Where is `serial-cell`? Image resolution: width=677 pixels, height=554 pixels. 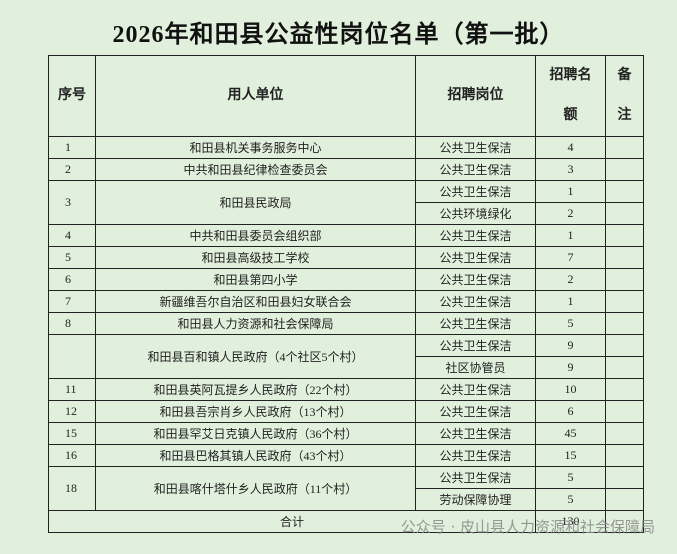
serial-cell is located at coordinates (72, 356).